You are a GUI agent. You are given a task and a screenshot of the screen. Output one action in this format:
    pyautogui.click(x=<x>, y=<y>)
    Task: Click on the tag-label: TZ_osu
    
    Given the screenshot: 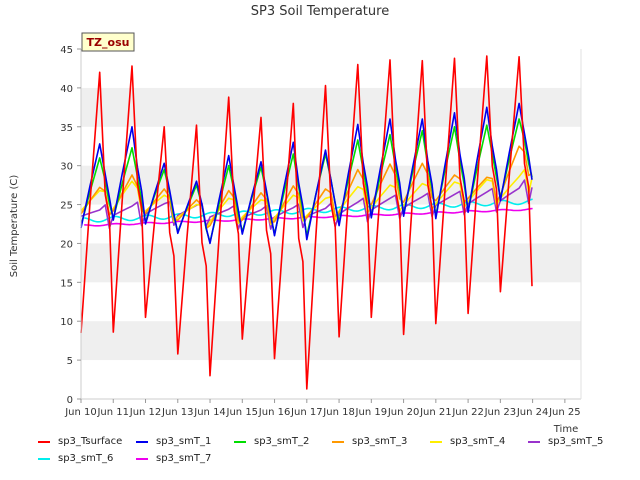 What is the action you would take?
    pyautogui.click(x=108, y=42)
    